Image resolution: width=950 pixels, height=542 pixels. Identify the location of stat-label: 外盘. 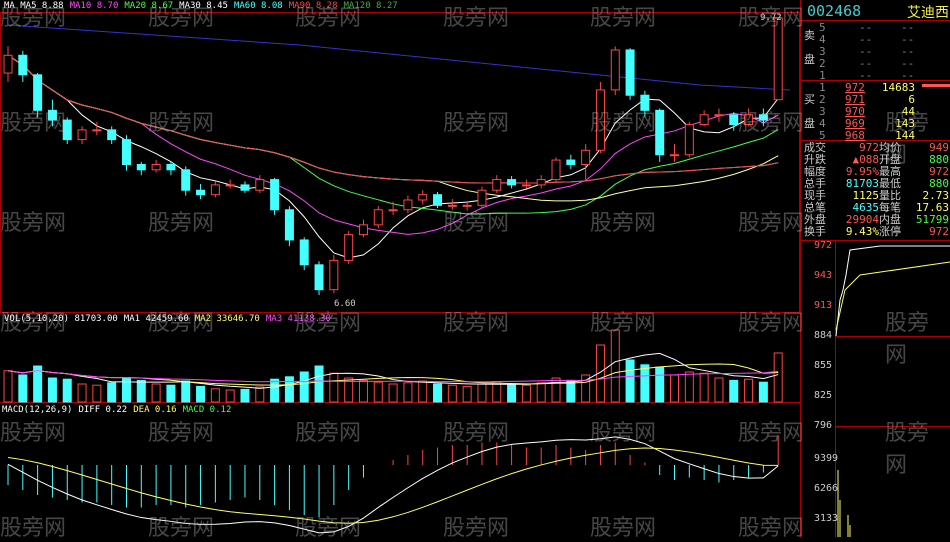
(815, 219).